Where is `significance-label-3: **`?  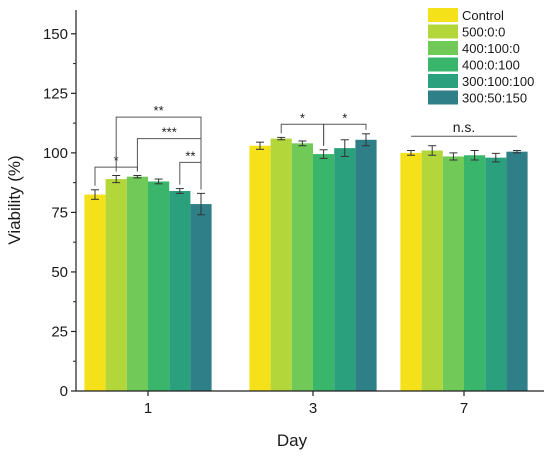
significance-label-3: ** is located at coordinates (190, 155).